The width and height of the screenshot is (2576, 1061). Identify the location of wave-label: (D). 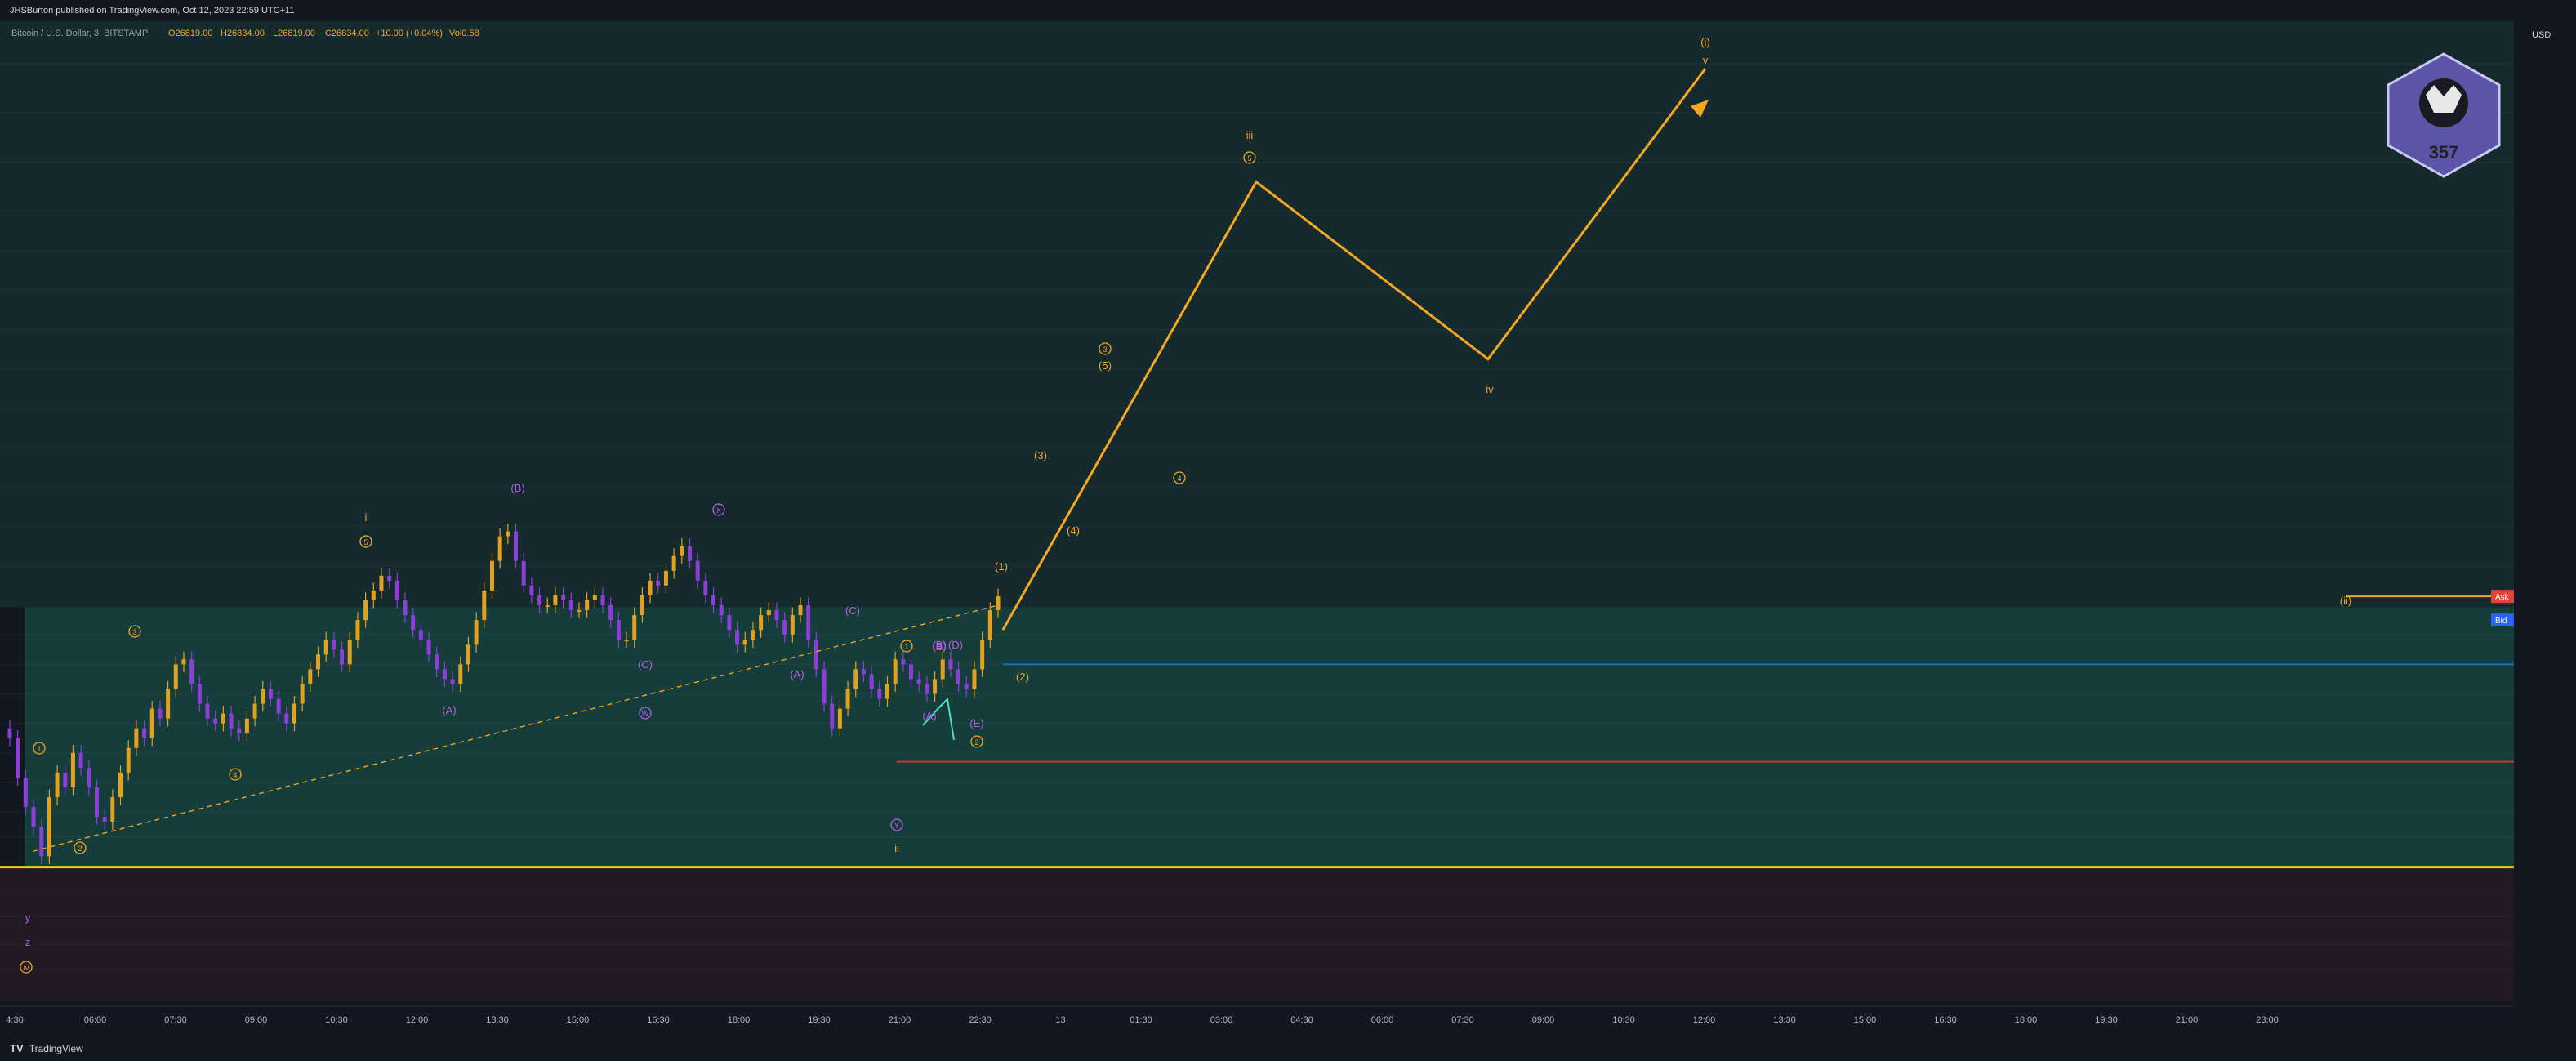
(955, 645).